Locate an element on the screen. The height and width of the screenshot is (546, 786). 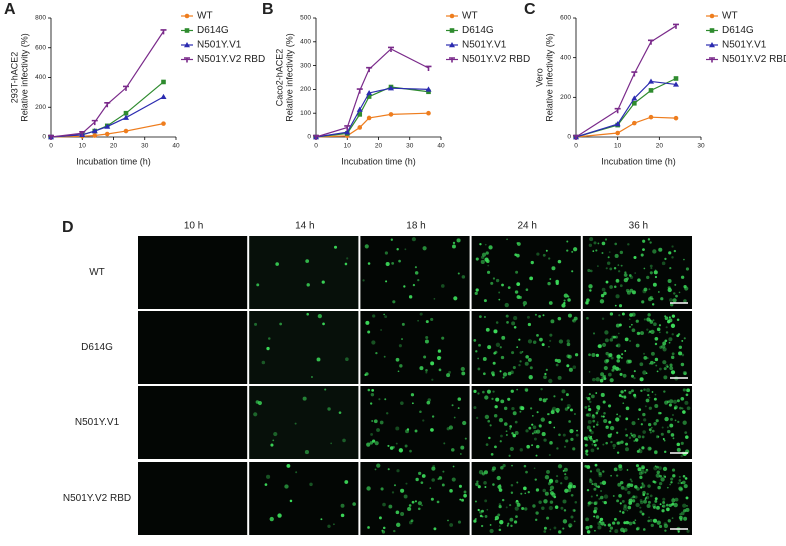
y-axis-label: Relative infectivity (%) is located at coordinates (289, 77).